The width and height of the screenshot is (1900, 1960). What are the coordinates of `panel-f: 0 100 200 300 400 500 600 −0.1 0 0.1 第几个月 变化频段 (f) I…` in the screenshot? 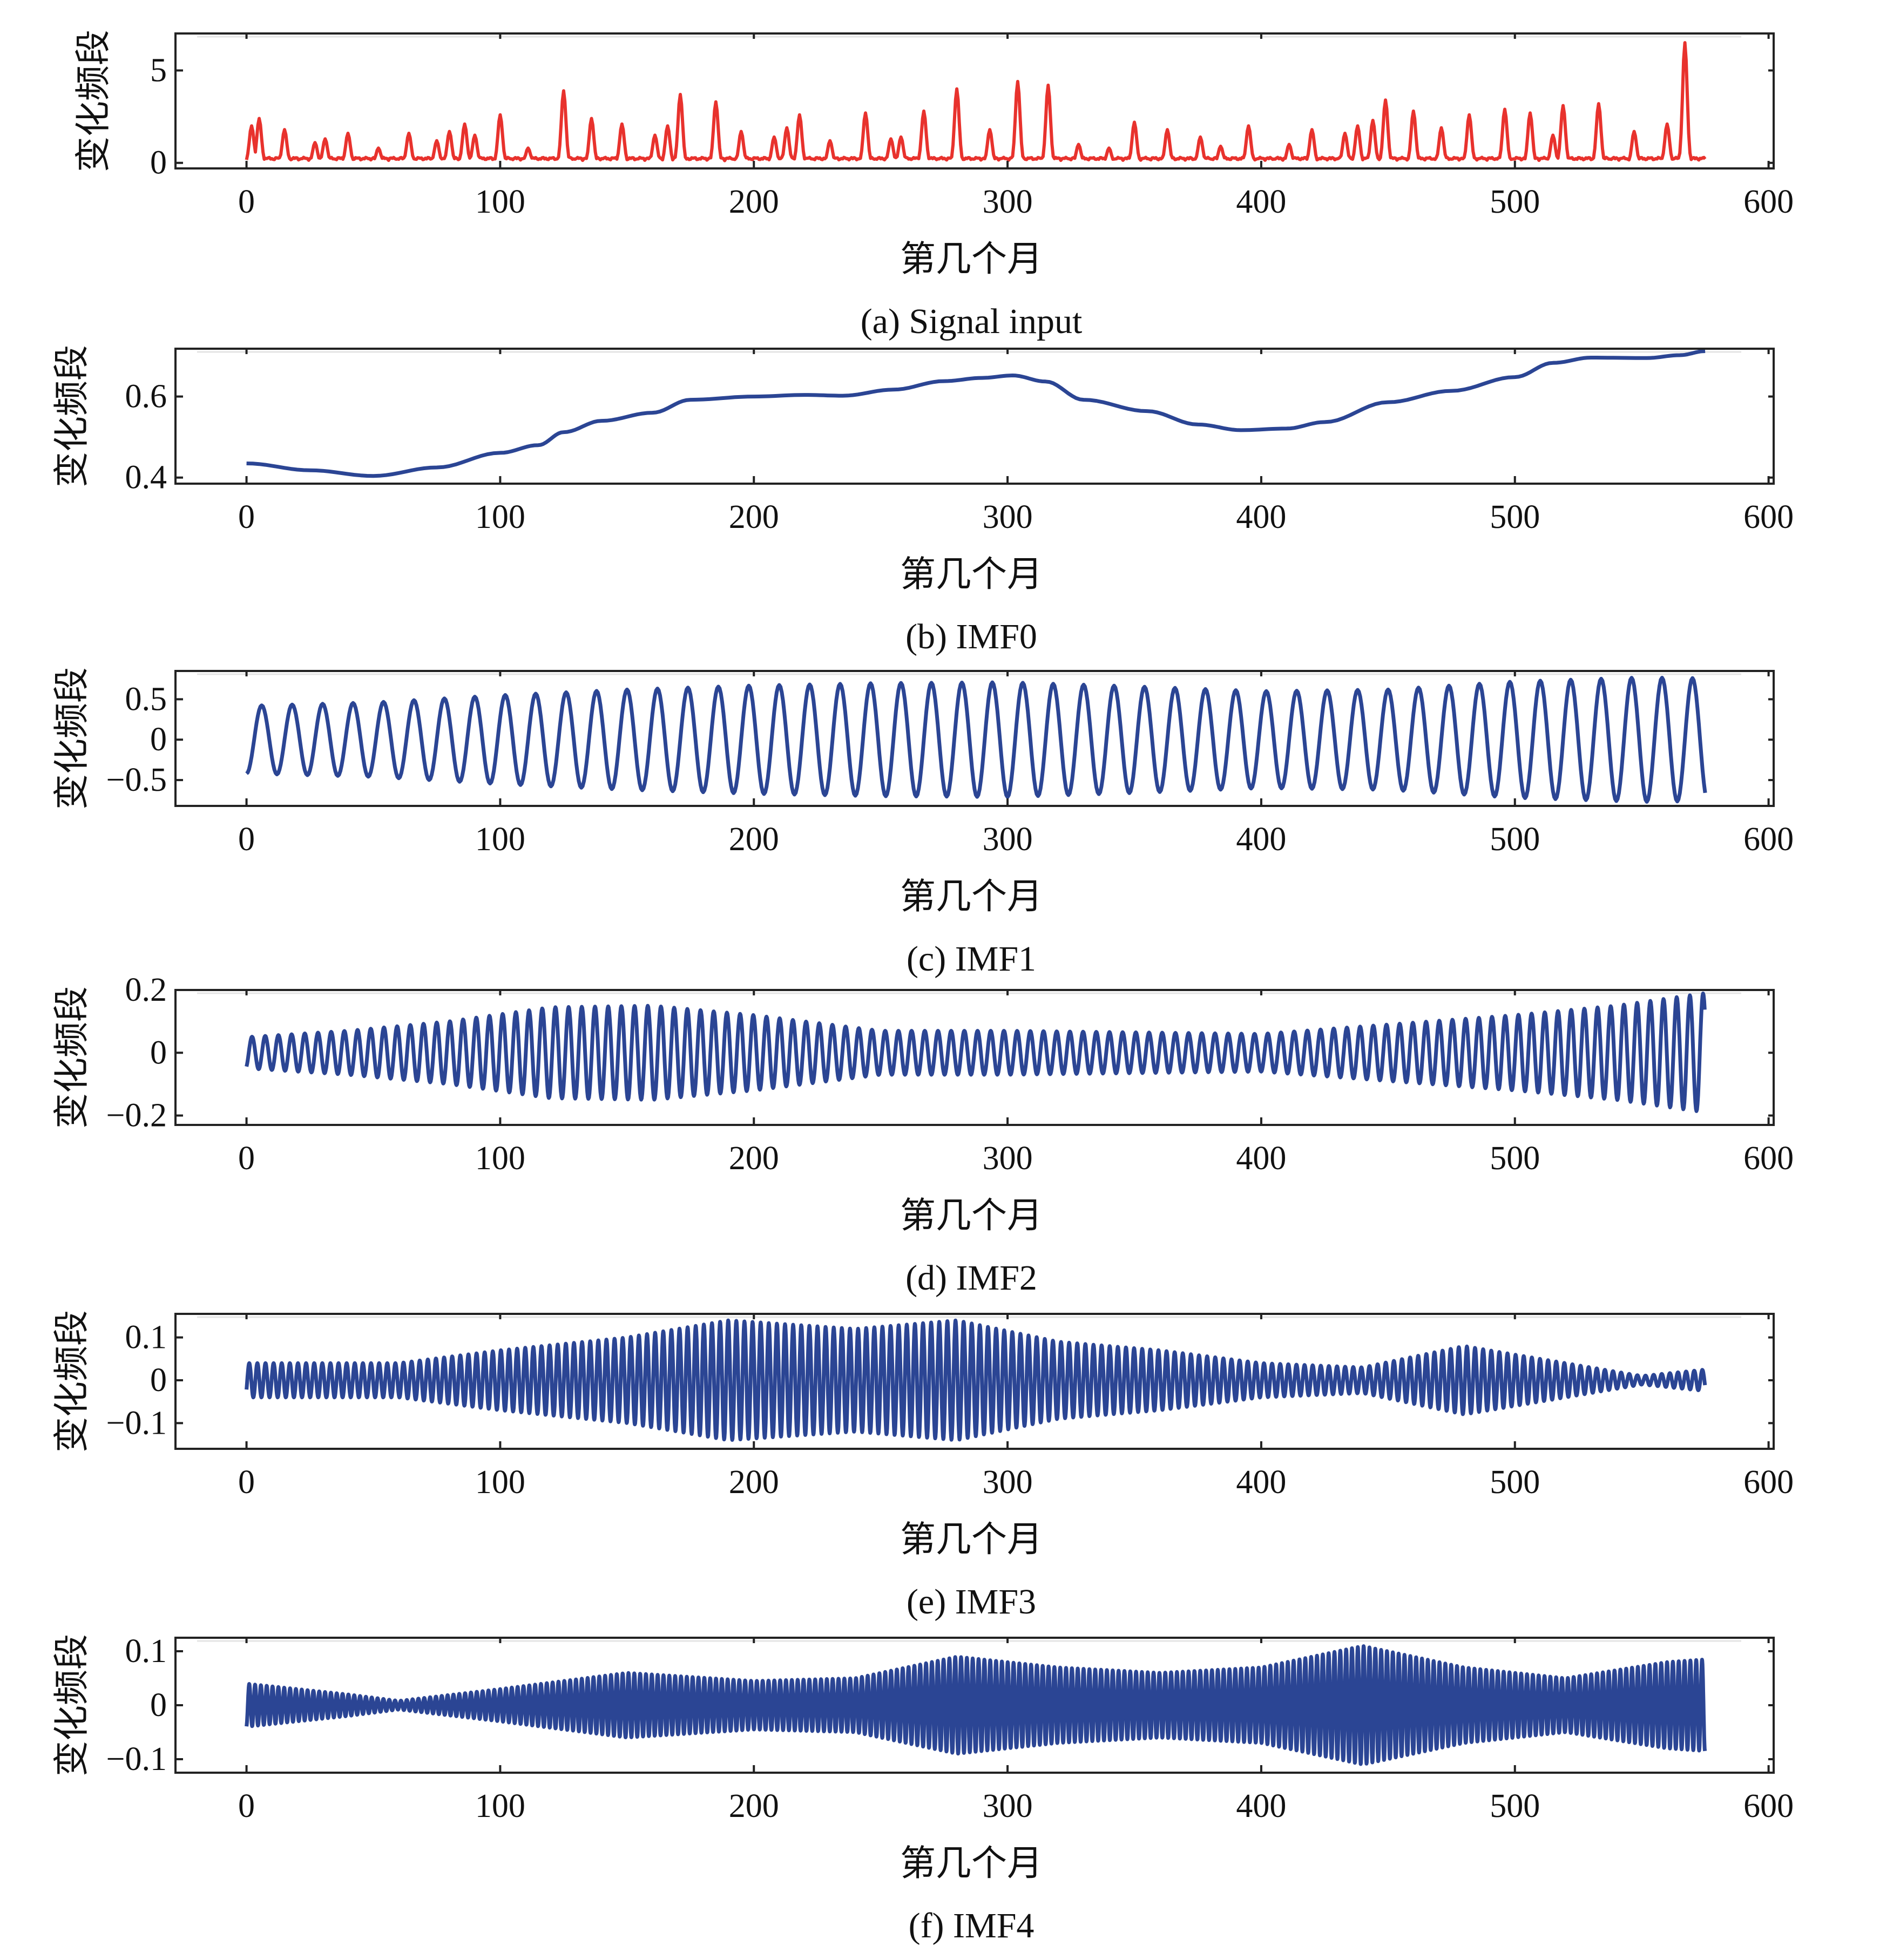 It's located at (923, 1789).